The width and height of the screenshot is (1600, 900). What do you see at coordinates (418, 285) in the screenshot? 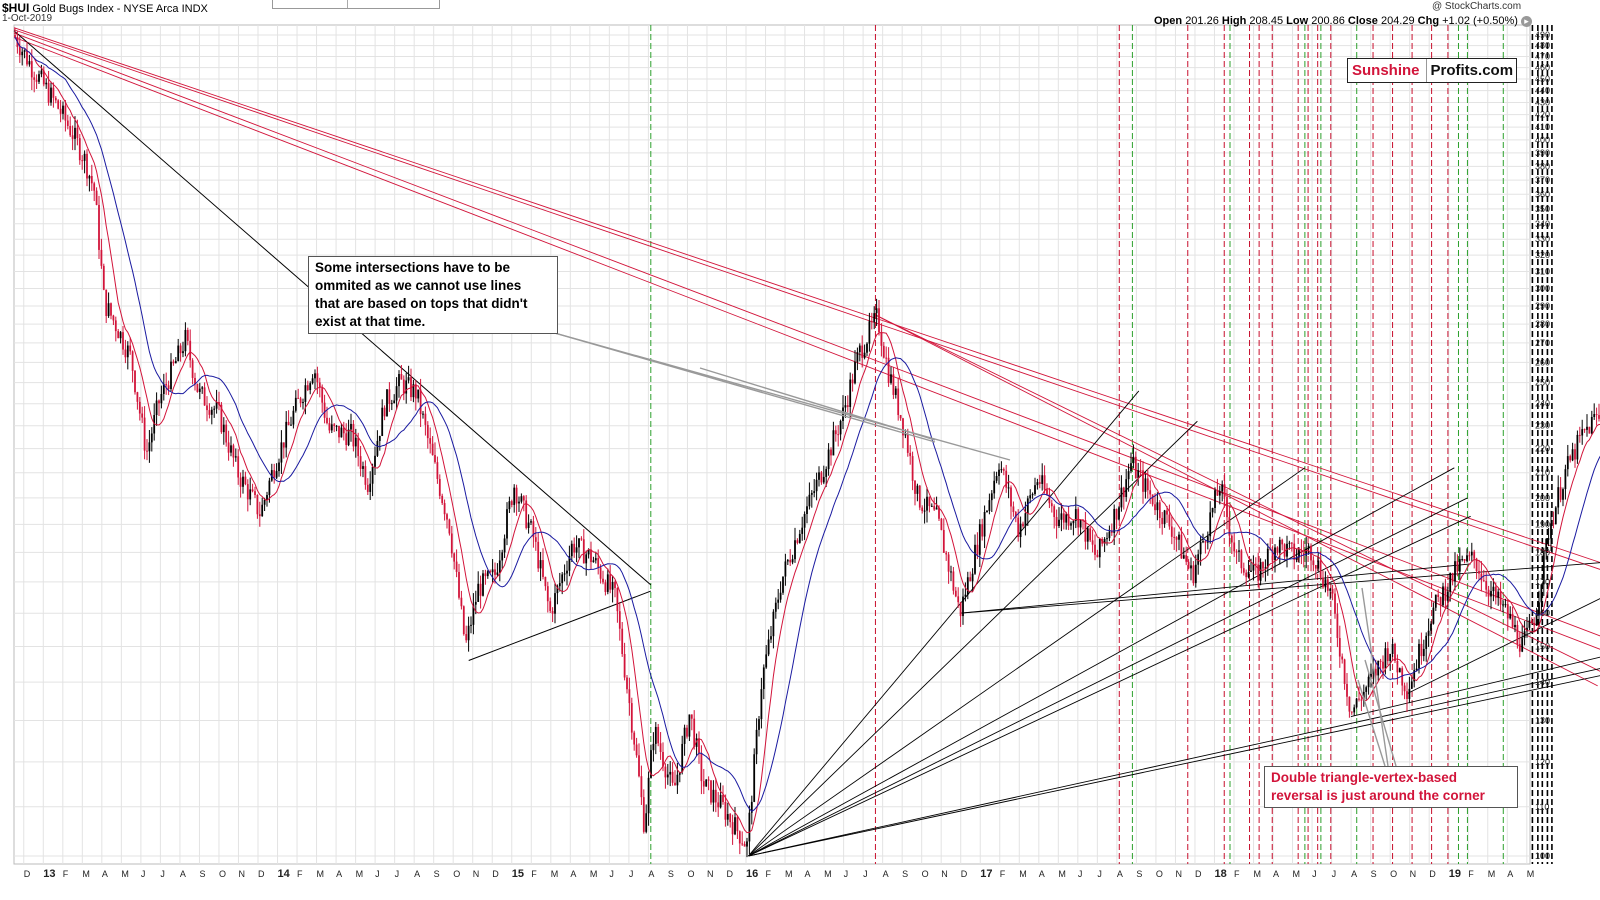
I see `annotation-line: ommited as we cannot use lines` at bounding box center [418, 285].